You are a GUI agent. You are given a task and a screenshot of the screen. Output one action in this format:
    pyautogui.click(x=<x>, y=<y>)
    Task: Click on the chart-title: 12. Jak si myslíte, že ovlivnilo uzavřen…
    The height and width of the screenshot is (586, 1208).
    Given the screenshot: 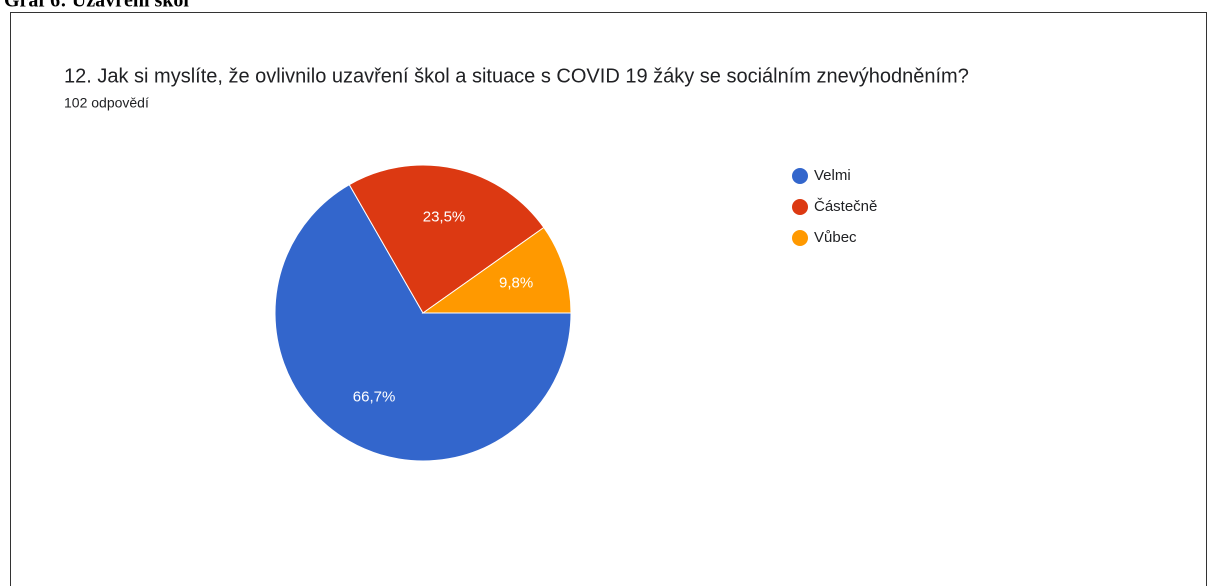 What is the action you would take?
    pyautogui.click(x=516, y=76)
    